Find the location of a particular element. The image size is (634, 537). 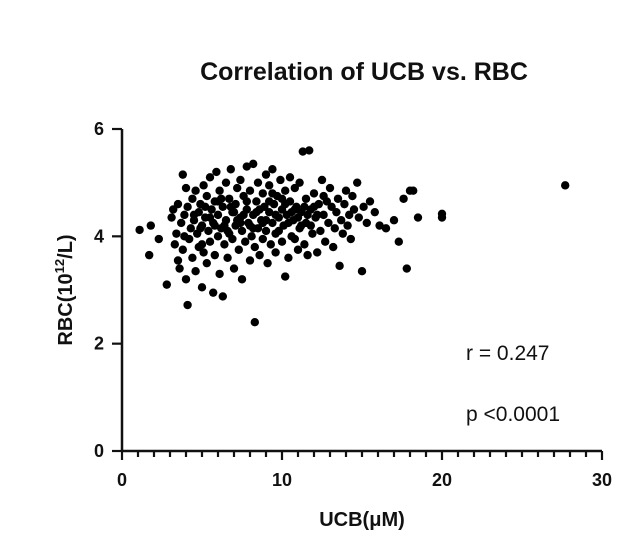

y-tick-label: 0 is located at coordinates (99, 451).